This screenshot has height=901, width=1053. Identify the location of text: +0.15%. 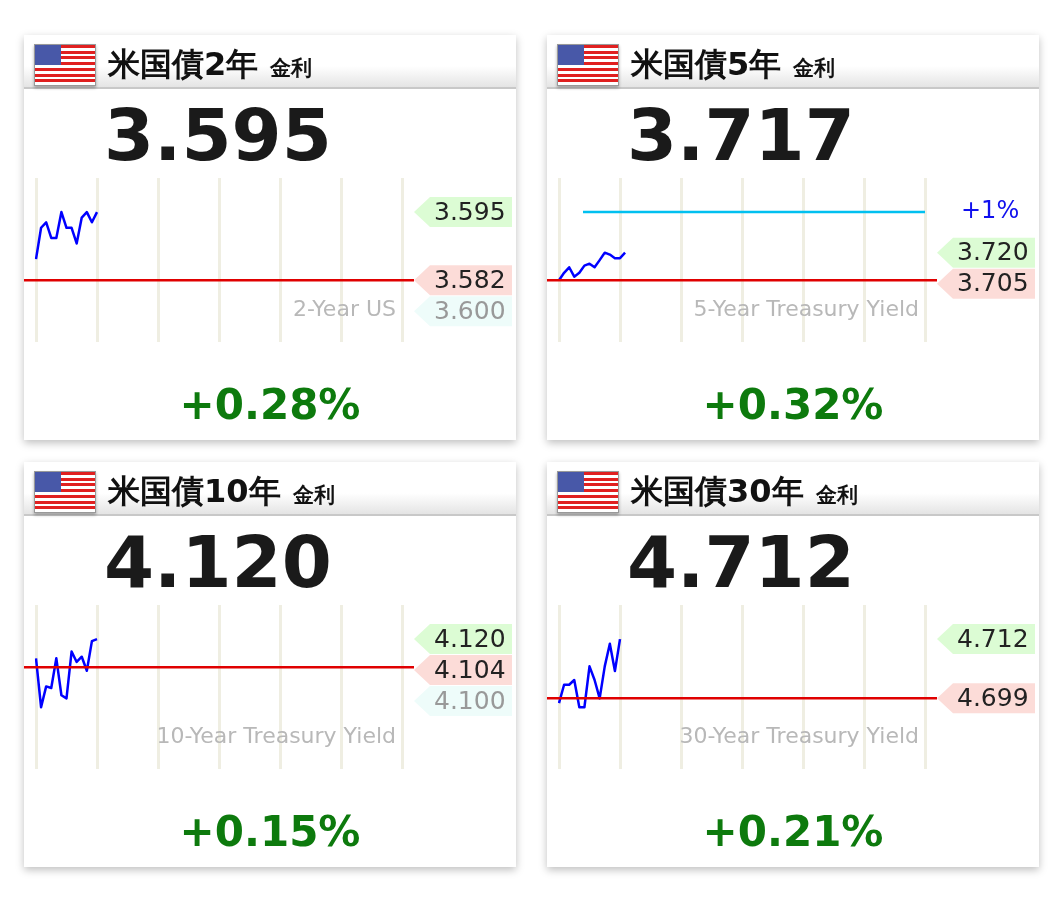
(270, 831).